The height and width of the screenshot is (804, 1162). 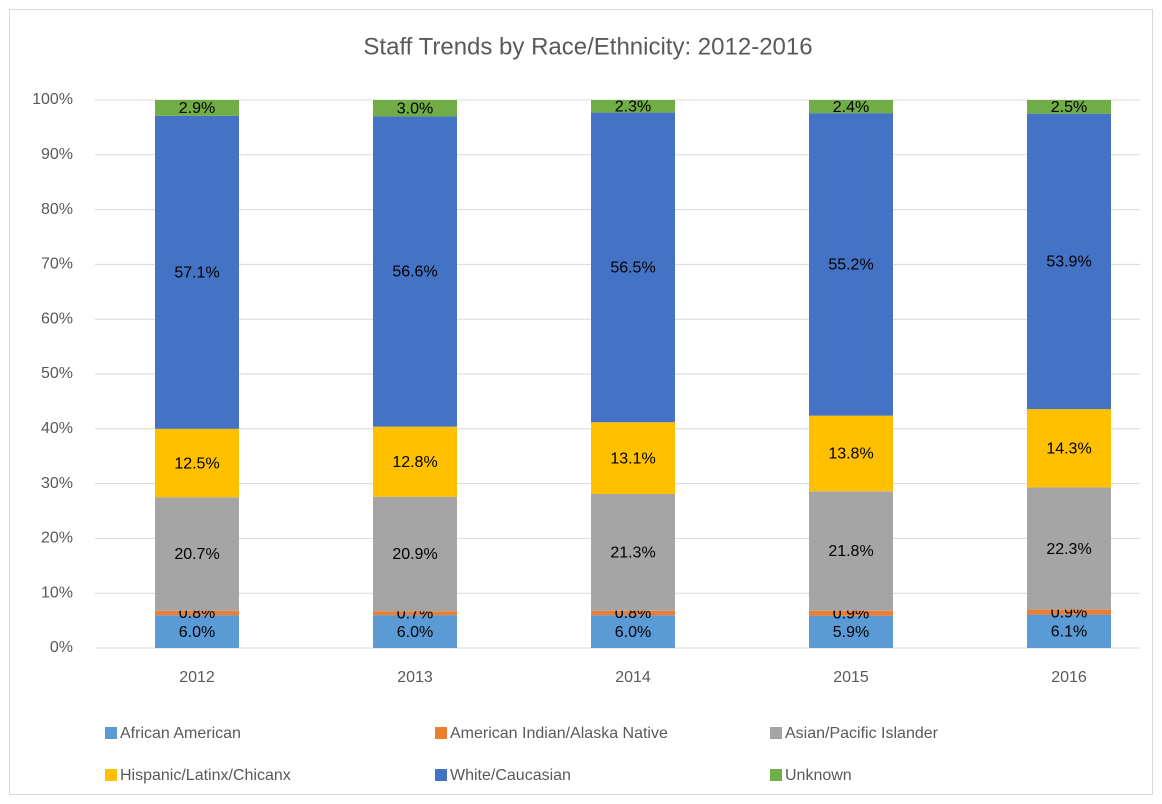 I want to click on data-label: 6.1%, so click(x=1069, y=632).